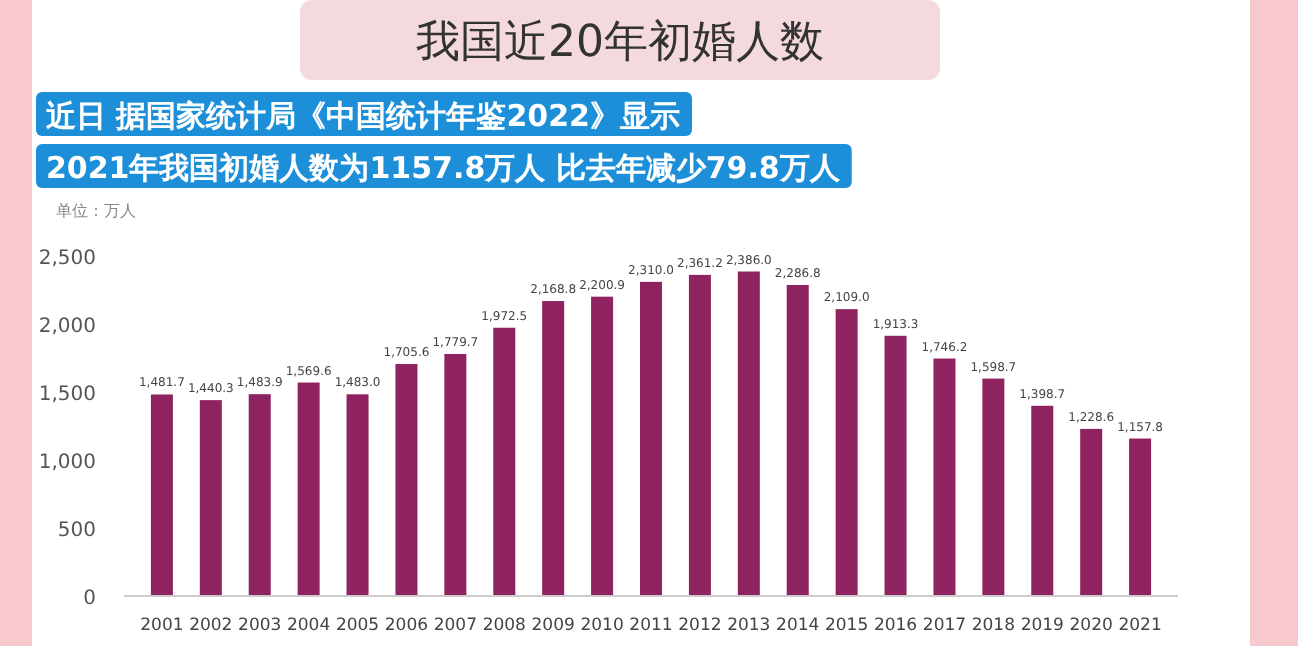 This screenshot has width=1298, height=646. What do you see at coordinates (67, 463) in the screenshot?
I see `y-tick-label: 1,000` at bounding box center [67, 463].